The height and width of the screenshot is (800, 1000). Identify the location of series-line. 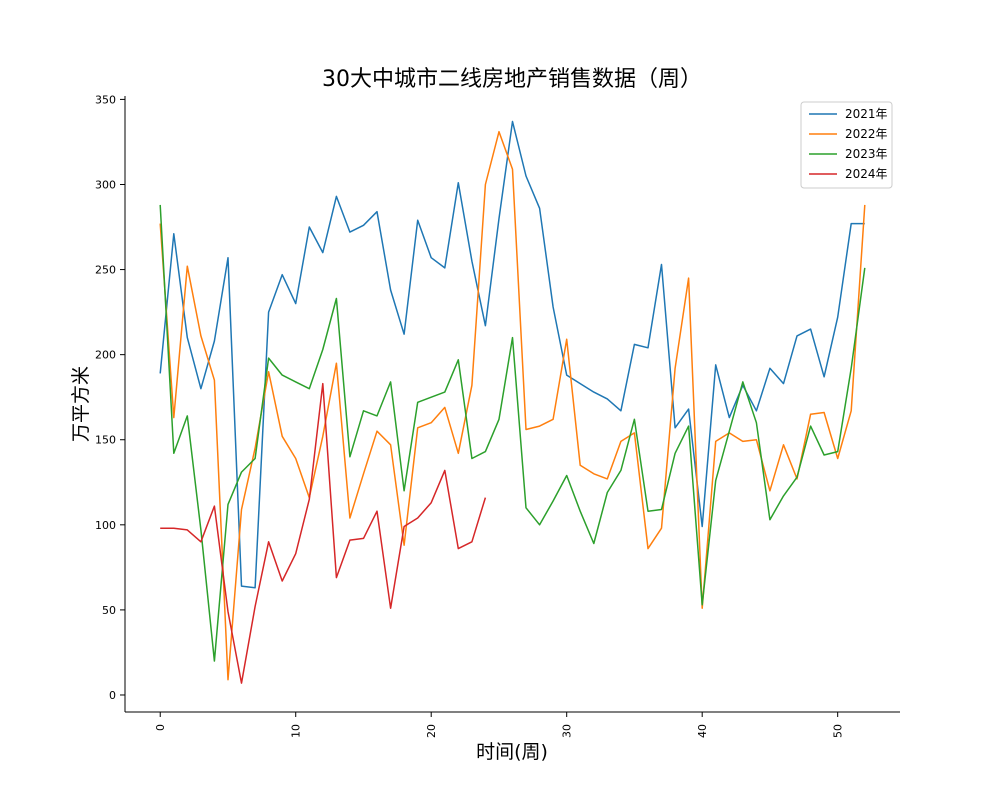
(323, 533).